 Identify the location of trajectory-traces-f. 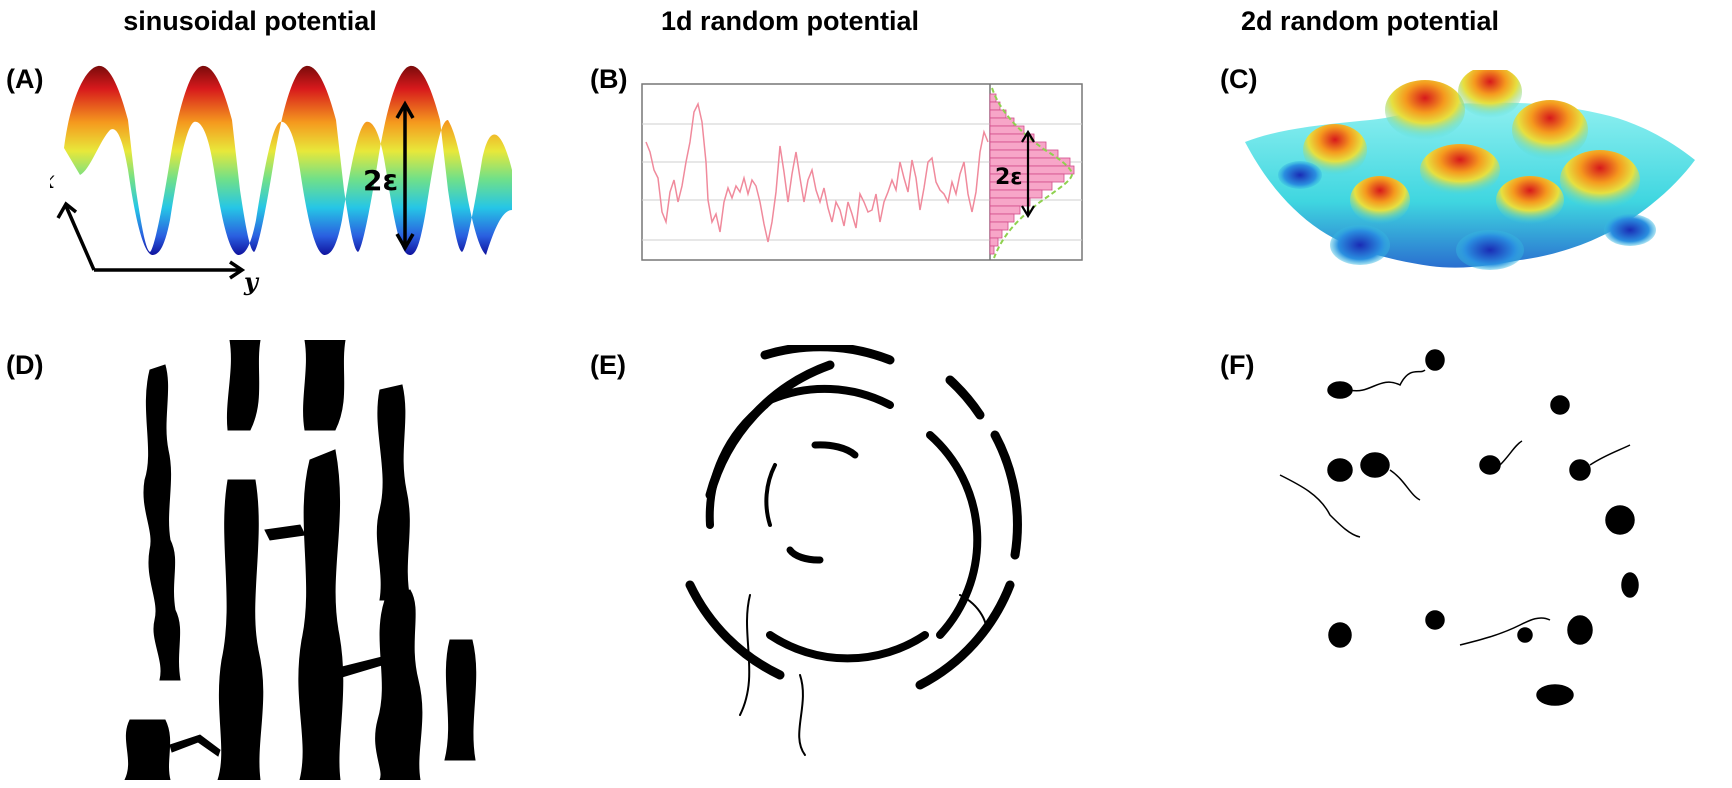
(1459, 527).